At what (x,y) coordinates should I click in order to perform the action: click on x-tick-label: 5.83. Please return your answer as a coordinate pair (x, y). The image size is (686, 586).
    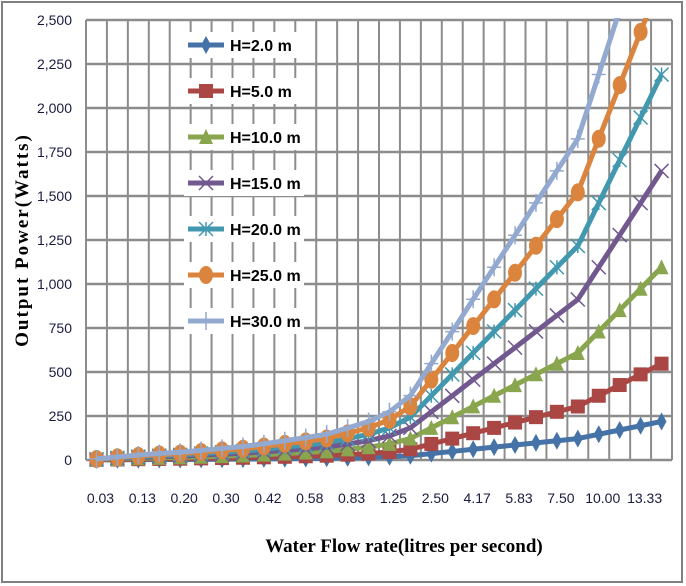
    Looking at the image, I should click on (518, 498).